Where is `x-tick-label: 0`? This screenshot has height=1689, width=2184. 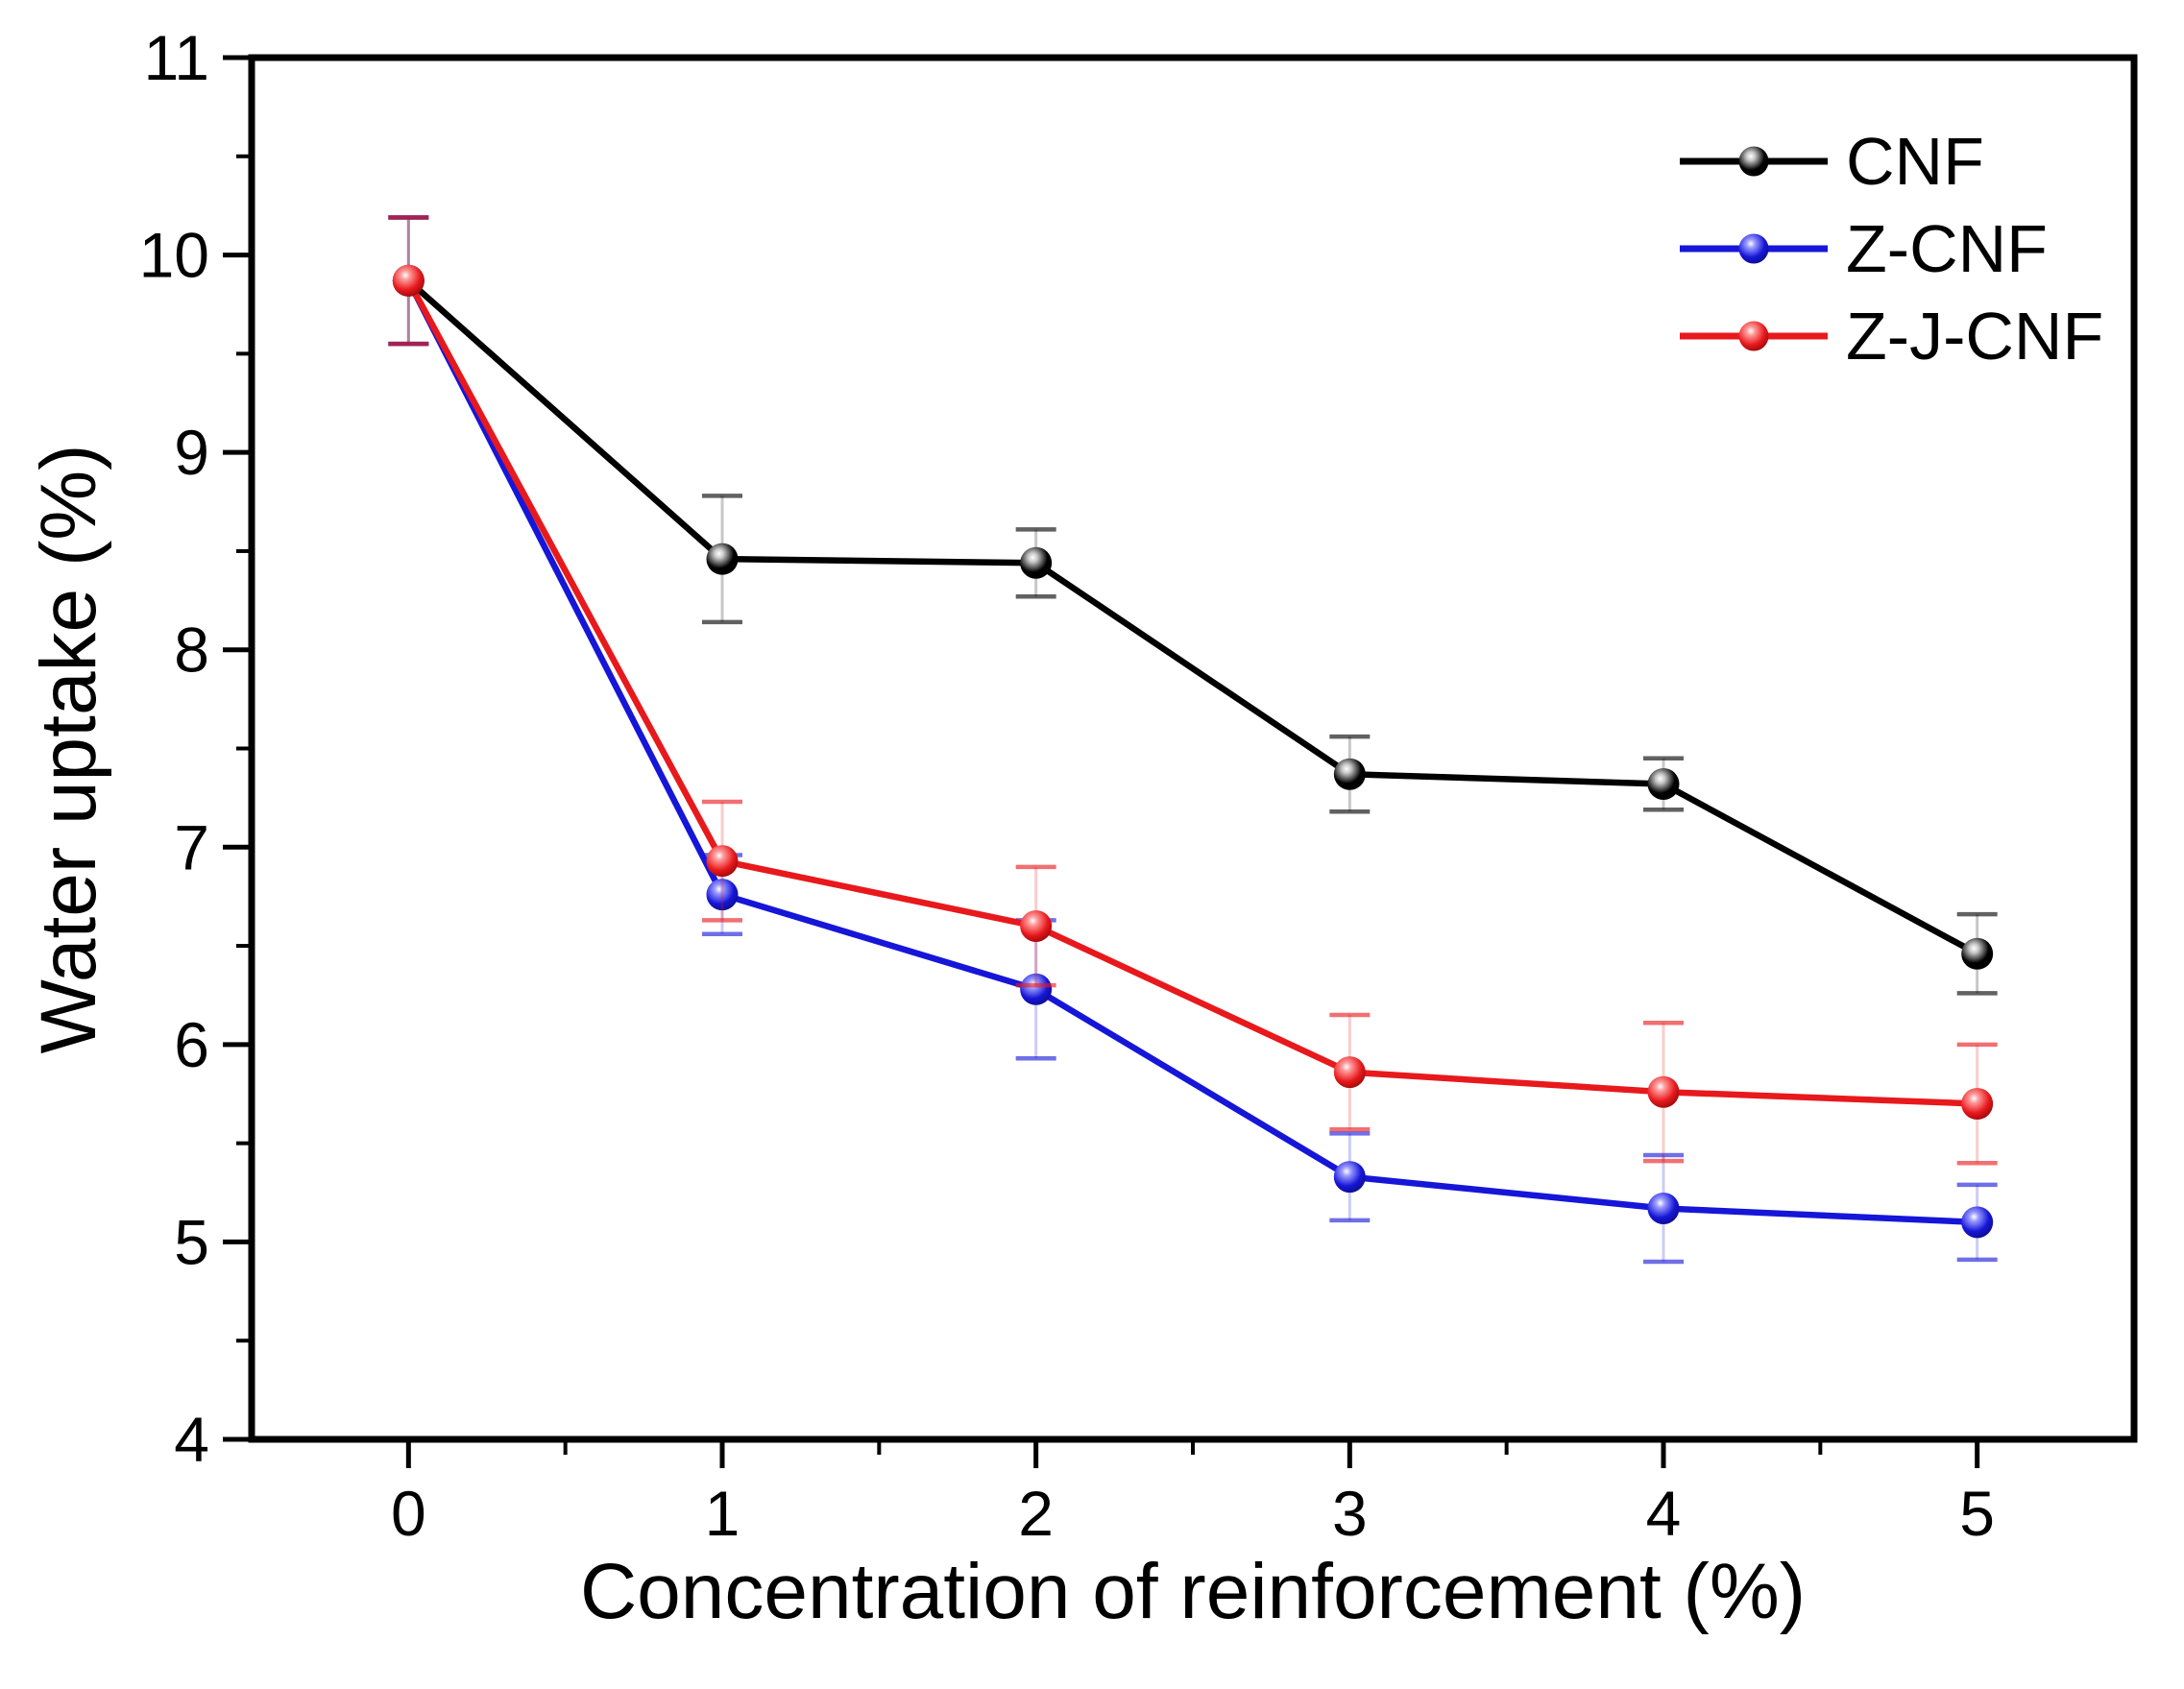
x-tick-label: 0 is located at coordinates (409, 1513).